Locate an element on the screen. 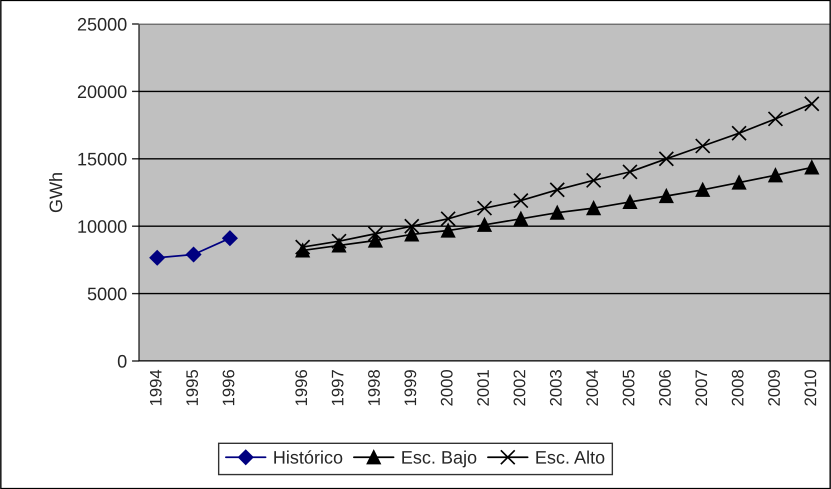 The width and height of the screenshot is (831, 489). x-tick-label: 2009 is located at coordinates (774, 388).